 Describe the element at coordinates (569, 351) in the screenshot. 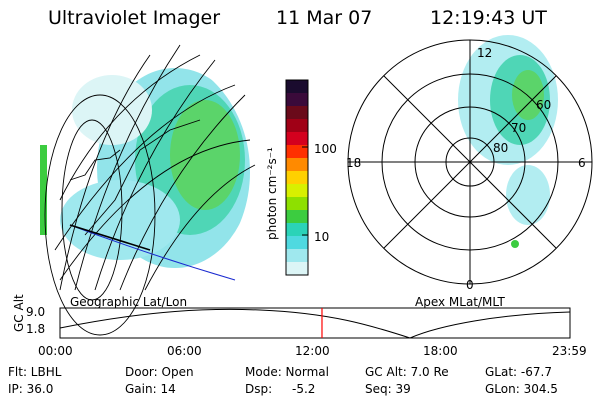

I see `altitude-xtick-4: 23:59` at that location.